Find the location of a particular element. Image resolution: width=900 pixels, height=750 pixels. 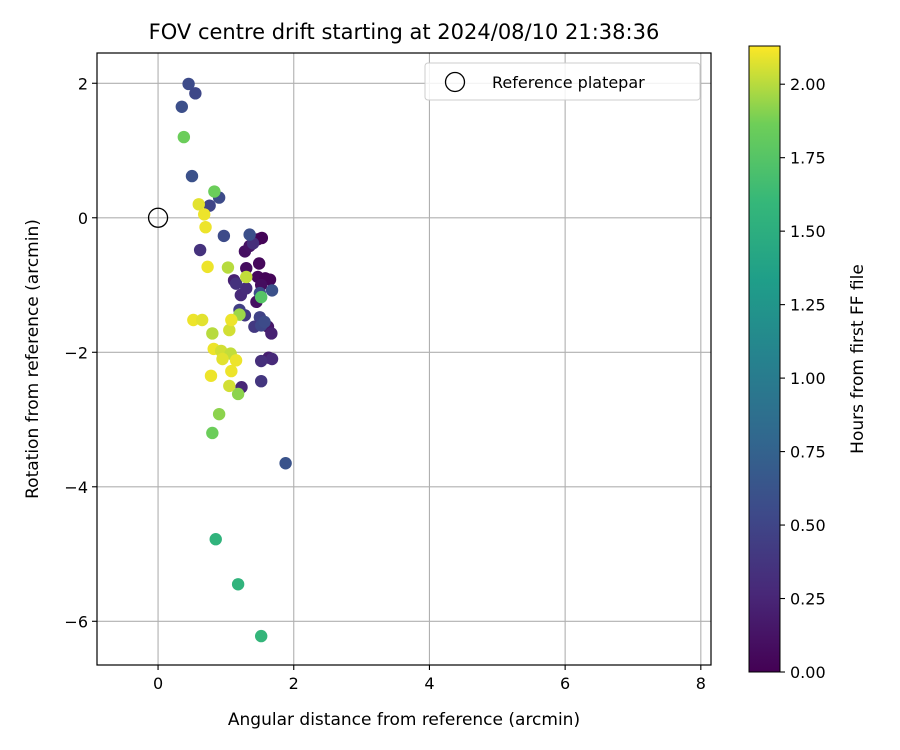

colorbar-gradient is located at coordinates (764, 359).